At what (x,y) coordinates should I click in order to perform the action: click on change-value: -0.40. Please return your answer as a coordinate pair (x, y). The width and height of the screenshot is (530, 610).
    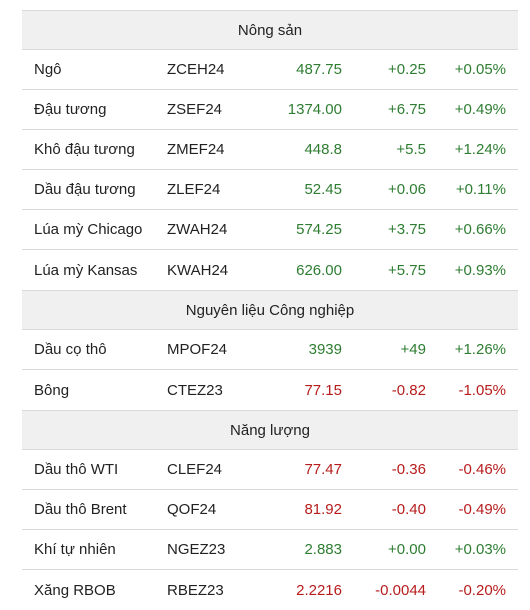
    Looking at the image, I should click on (408, 509).